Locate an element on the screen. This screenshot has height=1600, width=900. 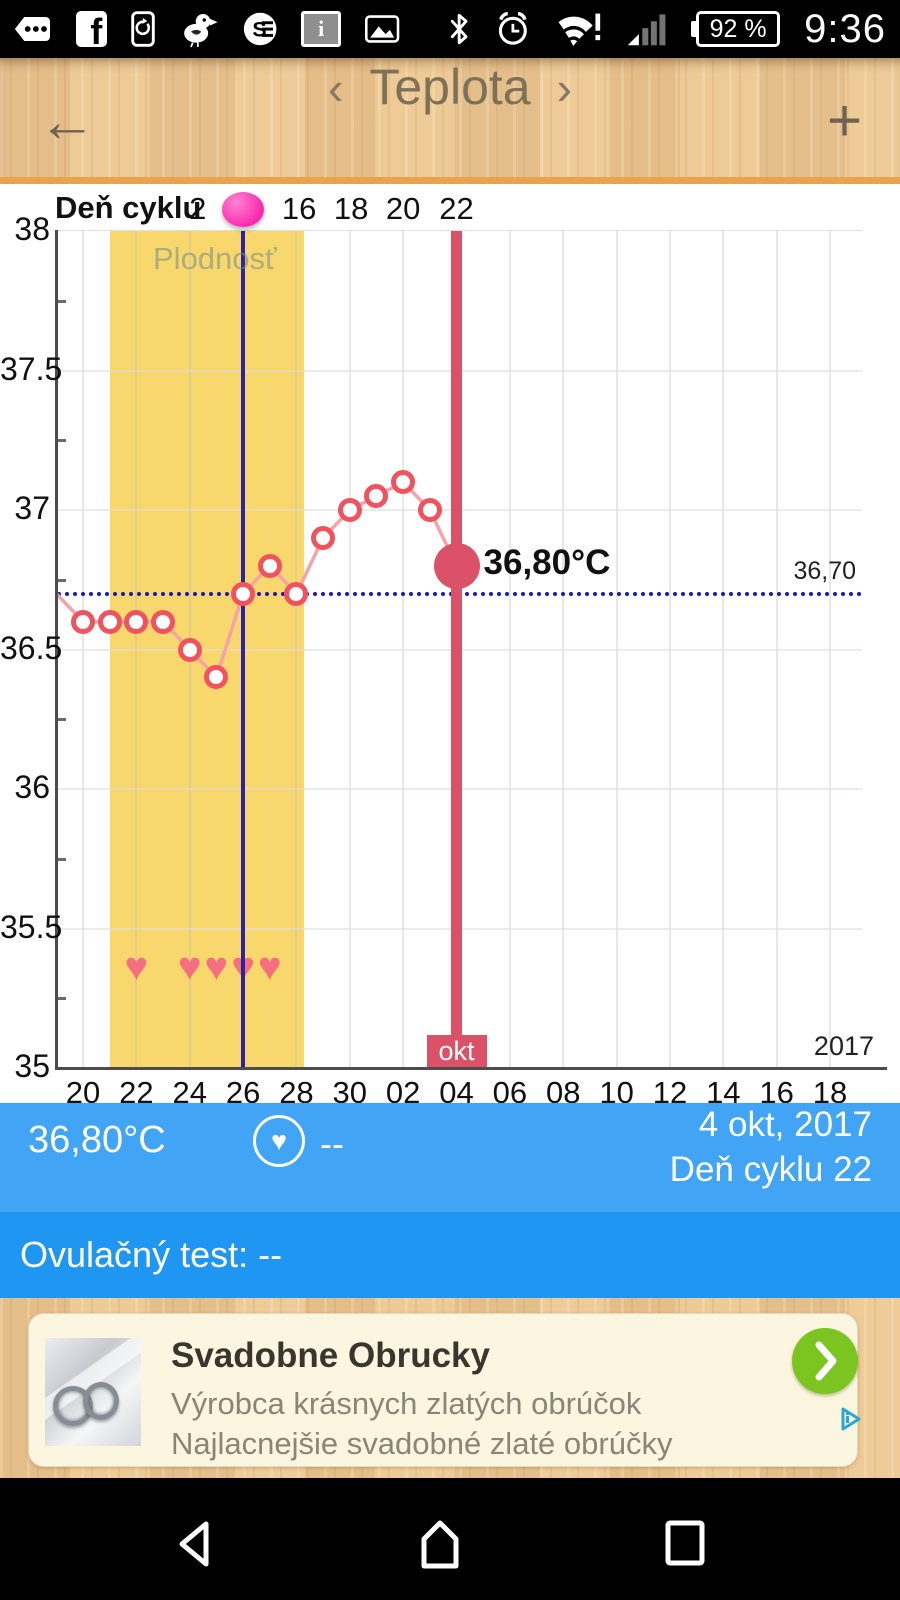
cycle-day-tick: 2 is located at coordinates (198, 208).